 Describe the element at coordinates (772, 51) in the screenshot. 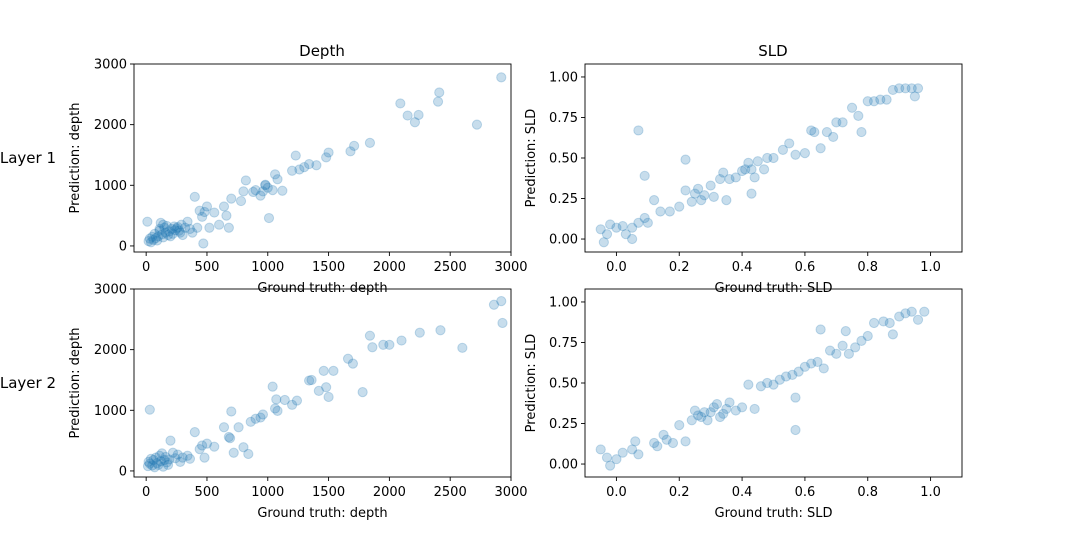

I see `column-title-sld: SLD` at that location.